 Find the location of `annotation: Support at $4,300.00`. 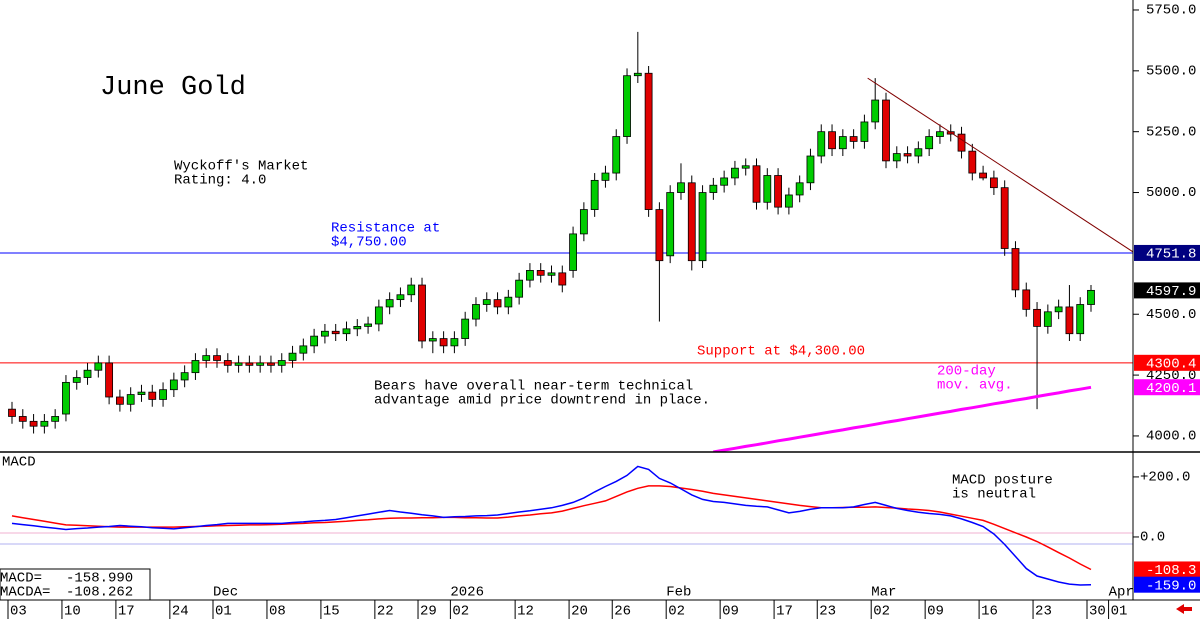

annotation: Support at $4,300.00 is located at coordinates (781, 352).